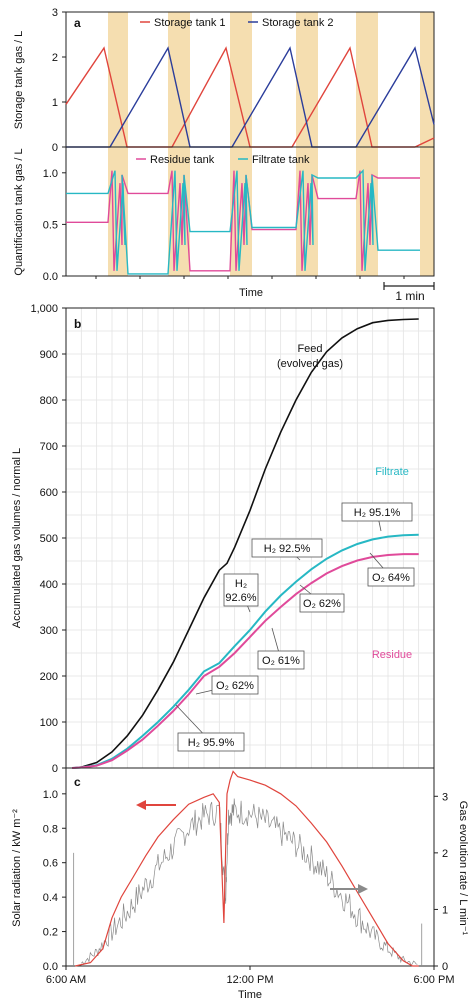 Image resolution: width=468 pixels, height=1001 pixels. Describe the element at coordinates (182, 160) in the screenshot. I see `legend-label: Residue tank` at that location.